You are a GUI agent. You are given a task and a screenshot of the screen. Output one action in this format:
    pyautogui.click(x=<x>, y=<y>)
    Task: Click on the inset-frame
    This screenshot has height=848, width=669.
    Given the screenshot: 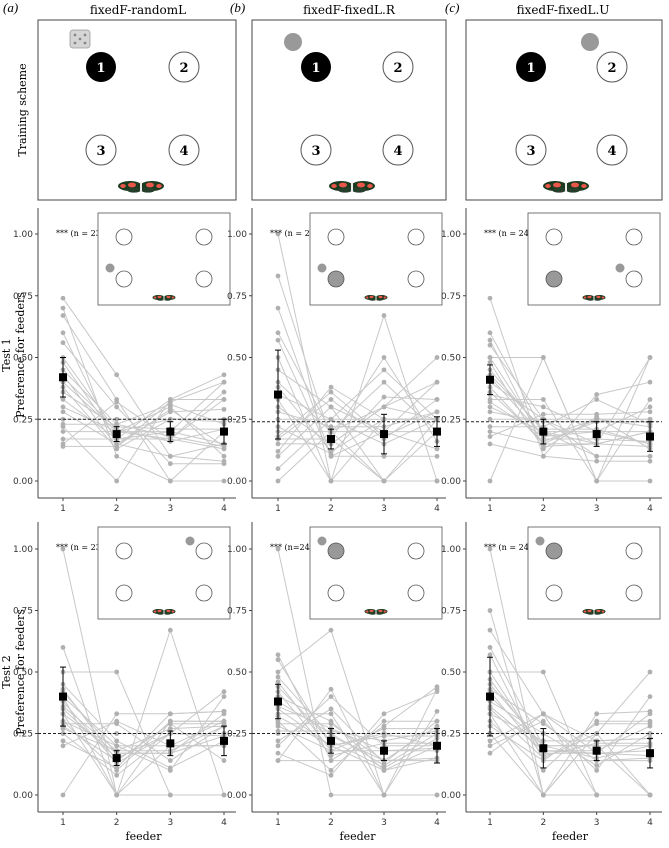 What is the action you would take?
    pyautogui.click(x=376, y=259)
    